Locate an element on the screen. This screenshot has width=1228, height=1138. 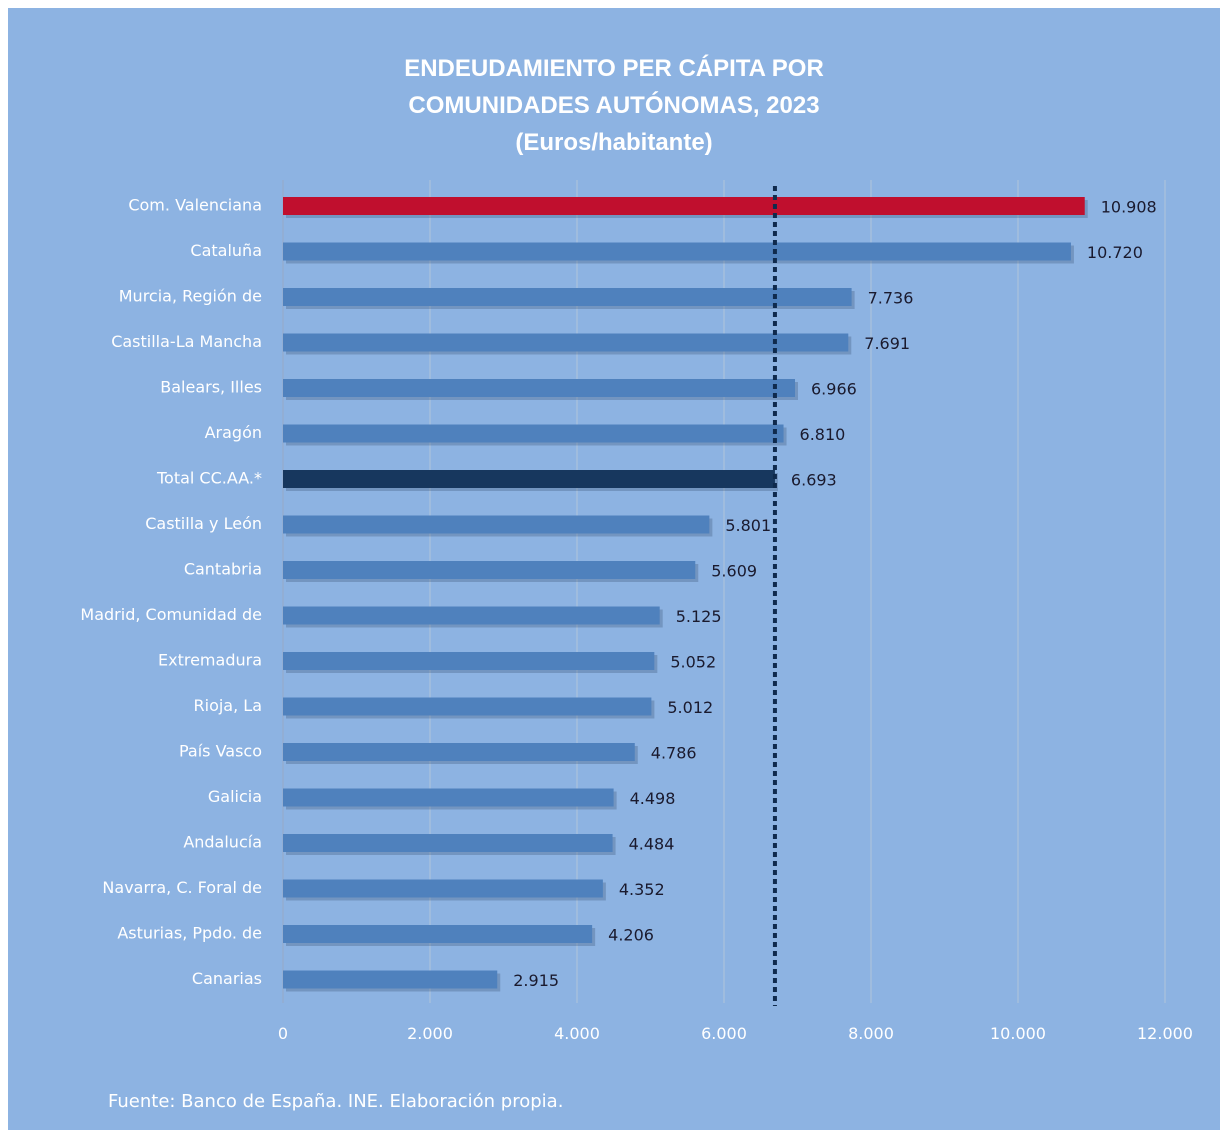
chart-title-line: (Euros/habitante) is located at coordinates (613, 142).